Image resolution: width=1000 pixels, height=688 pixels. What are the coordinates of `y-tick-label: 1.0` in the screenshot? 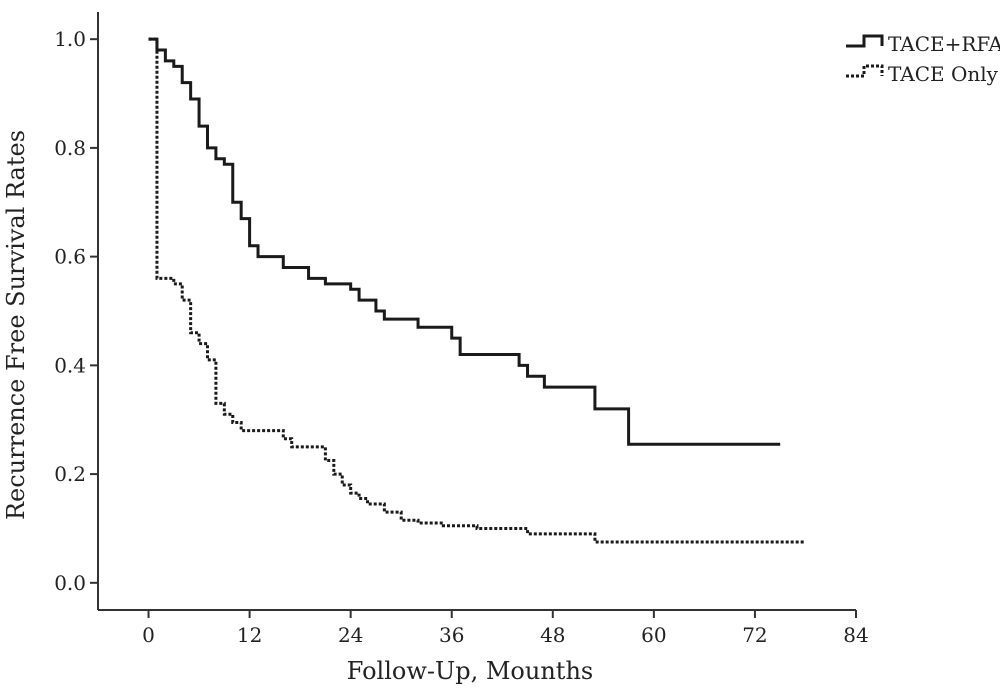 It's located at (70, 39).